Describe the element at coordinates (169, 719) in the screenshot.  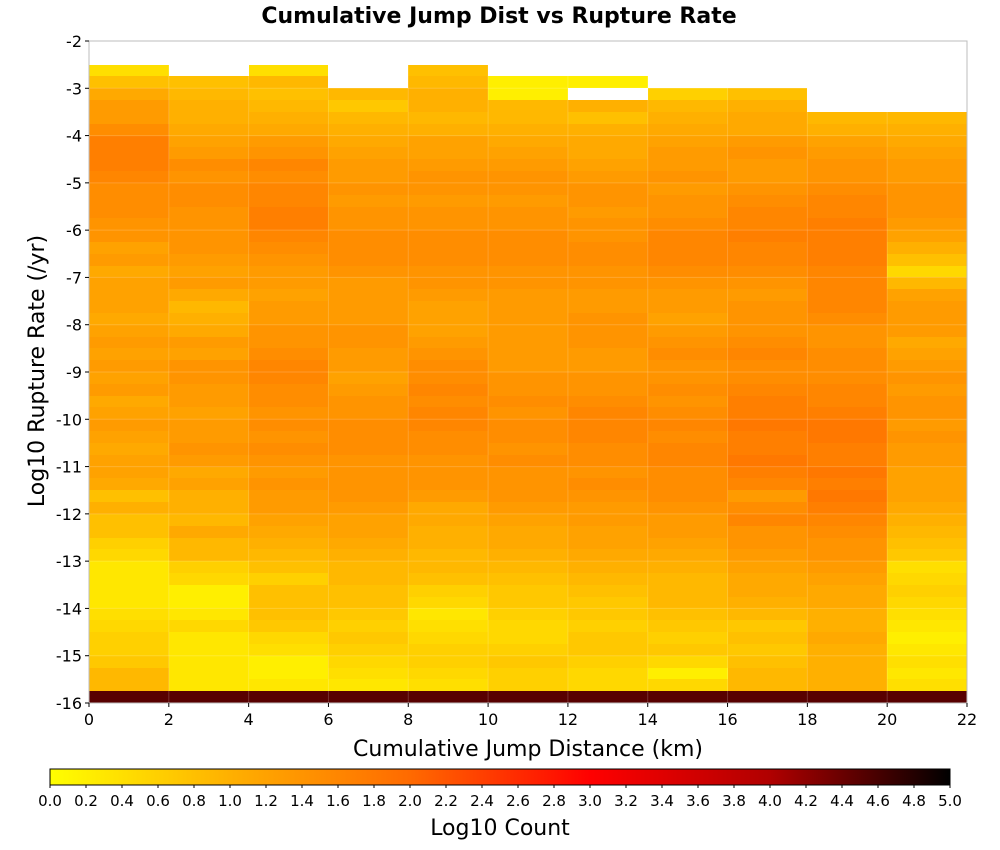
I see `x-tick-label: 2` at that location.